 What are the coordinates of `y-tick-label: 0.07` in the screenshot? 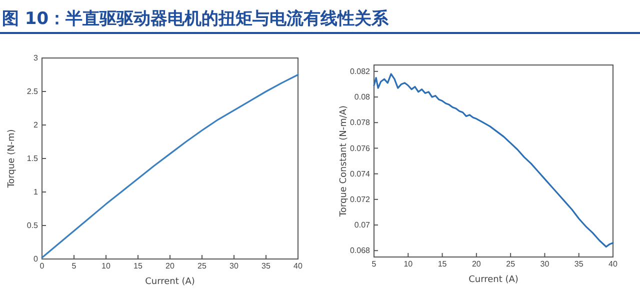 It's located at (362, 225).